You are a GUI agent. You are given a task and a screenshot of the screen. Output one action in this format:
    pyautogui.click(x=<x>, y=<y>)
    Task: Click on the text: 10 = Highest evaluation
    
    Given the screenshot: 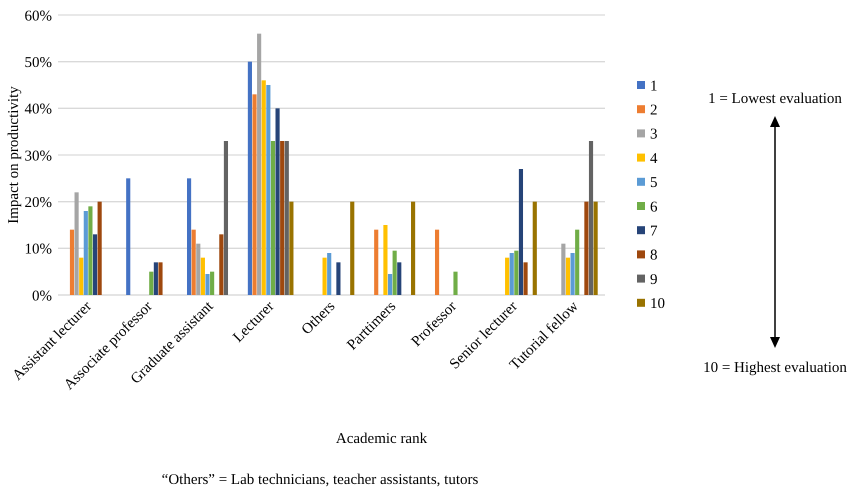 What is the action you would take?
    pyautogui.click(x=775, y=368)
    